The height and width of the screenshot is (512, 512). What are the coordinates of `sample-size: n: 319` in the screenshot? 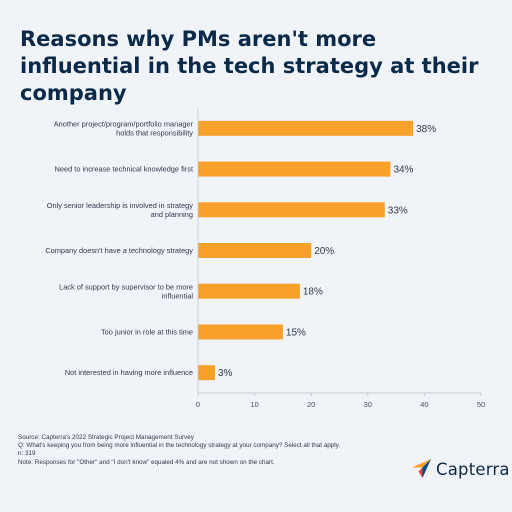 It's located at (27, 454).